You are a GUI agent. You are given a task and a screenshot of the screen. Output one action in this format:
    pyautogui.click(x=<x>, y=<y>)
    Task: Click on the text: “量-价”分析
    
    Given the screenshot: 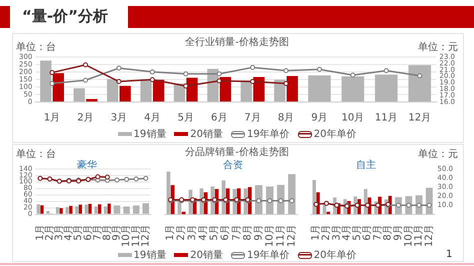 What is the action you would take?
    pyautogui.click(x=65, y=16)
    